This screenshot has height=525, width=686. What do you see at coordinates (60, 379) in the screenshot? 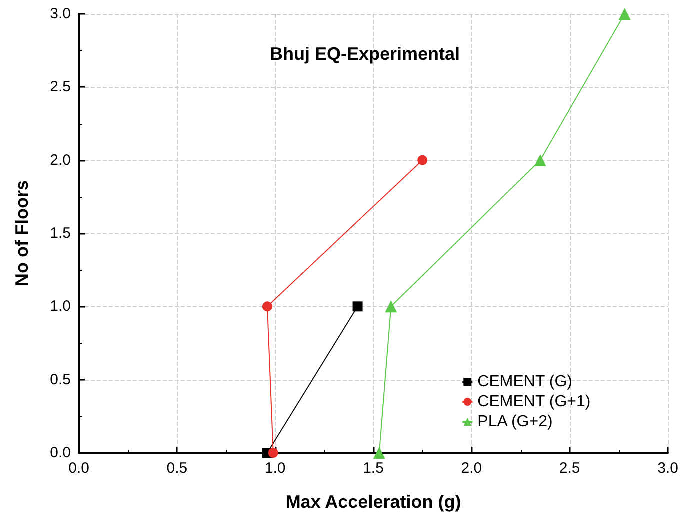
I see `y-tick-label: 0.5` at bounding box center [60, 379].